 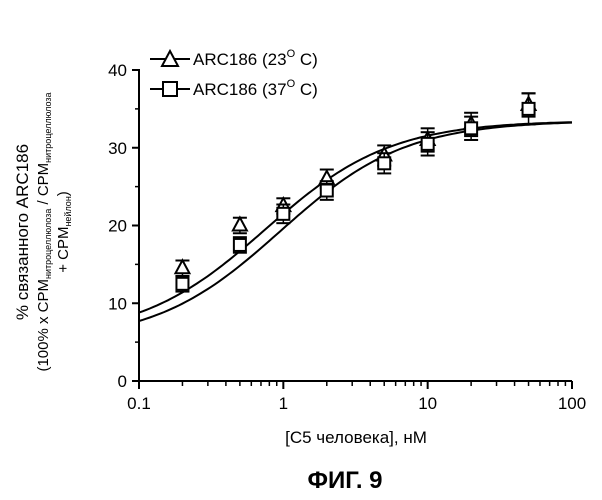 I want to click on legend: ARC186 (23O C) ARC186 (37O C), so click(x=234, y=73).